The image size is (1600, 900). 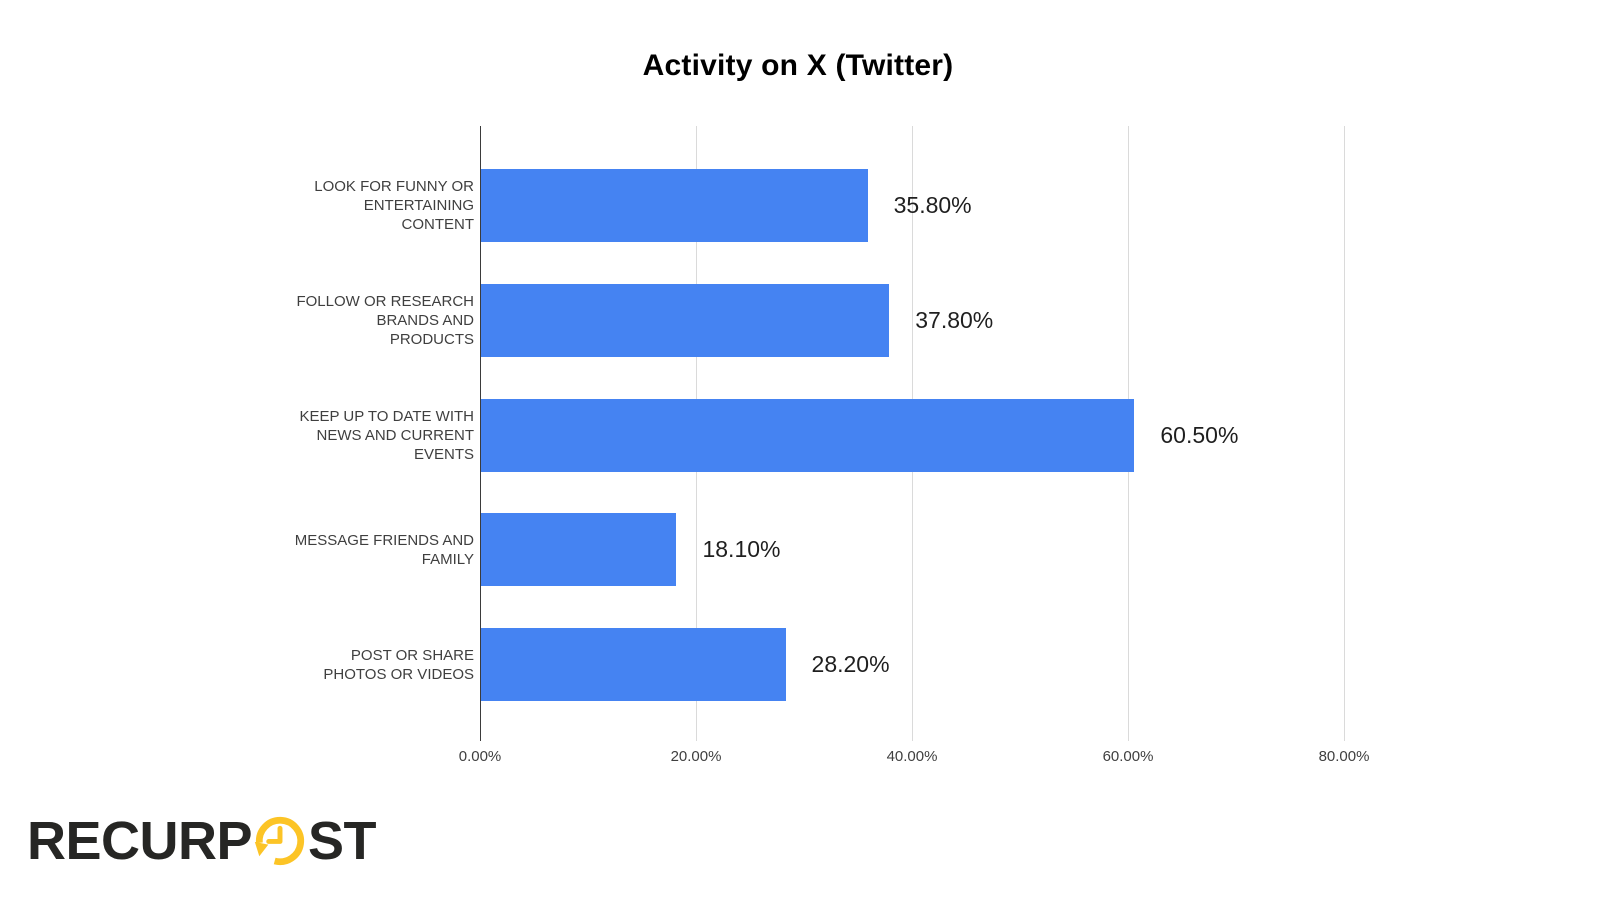 I want to click on recurpost-logo: RECURP ST, so click(x=202, y=841).